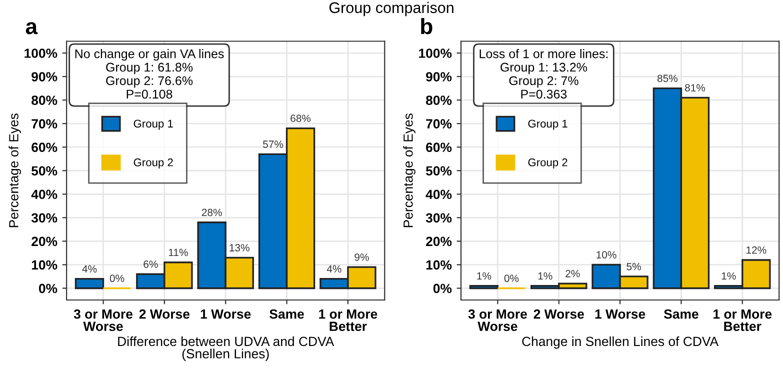 The width and height of the screenshot is (783, 375). What do you see at coordinates (300, 118) in the screenshot?
I see `data-label: 68%` at bounding box center [300, 118].